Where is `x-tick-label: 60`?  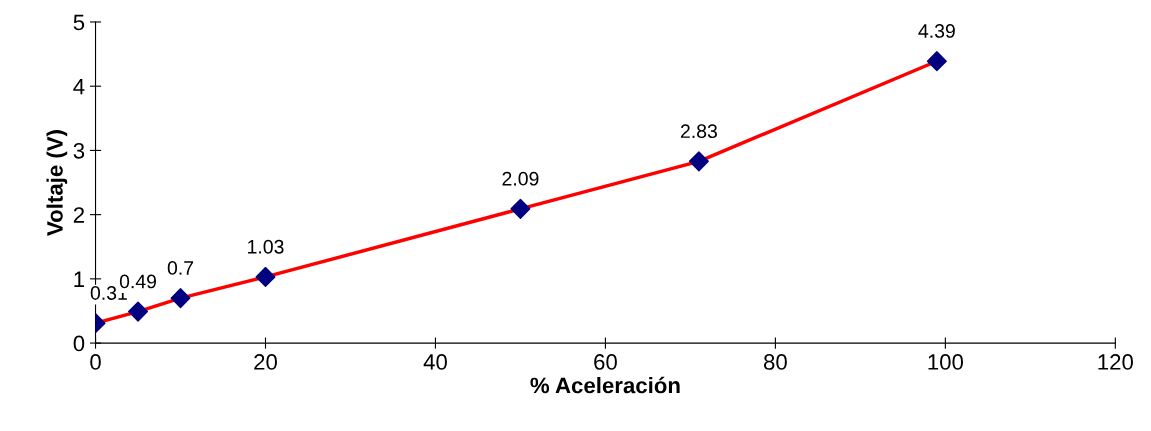
x-tick-label: 60 is located at coordinates (605, 362).